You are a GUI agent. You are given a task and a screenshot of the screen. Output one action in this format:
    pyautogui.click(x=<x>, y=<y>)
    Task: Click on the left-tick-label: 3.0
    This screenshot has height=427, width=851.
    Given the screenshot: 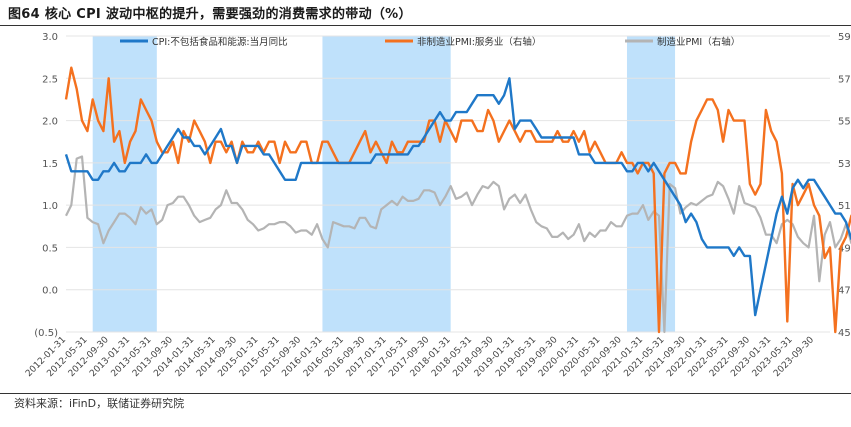 What is the action you would take?
    pyautogui.click(x=50, y=37)
    